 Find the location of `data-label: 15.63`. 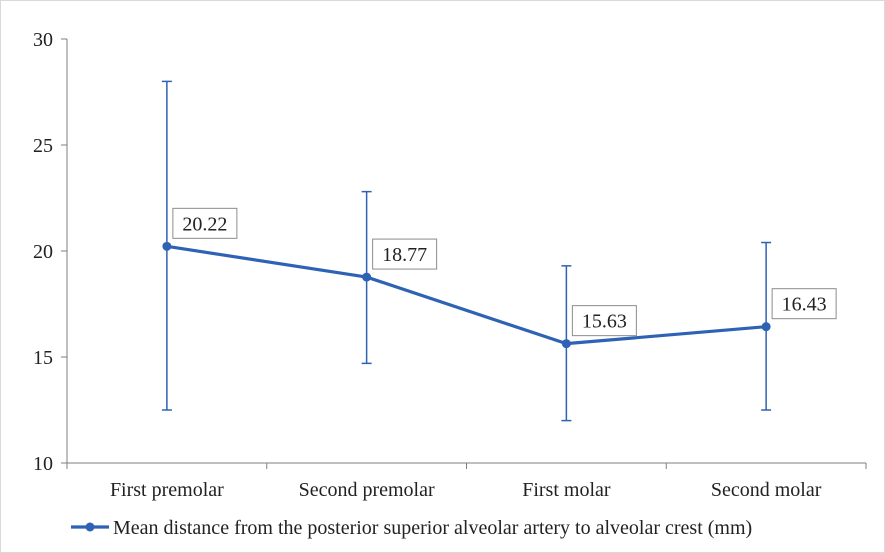

data-label: 15.63 is located at coordinates (604, 322).